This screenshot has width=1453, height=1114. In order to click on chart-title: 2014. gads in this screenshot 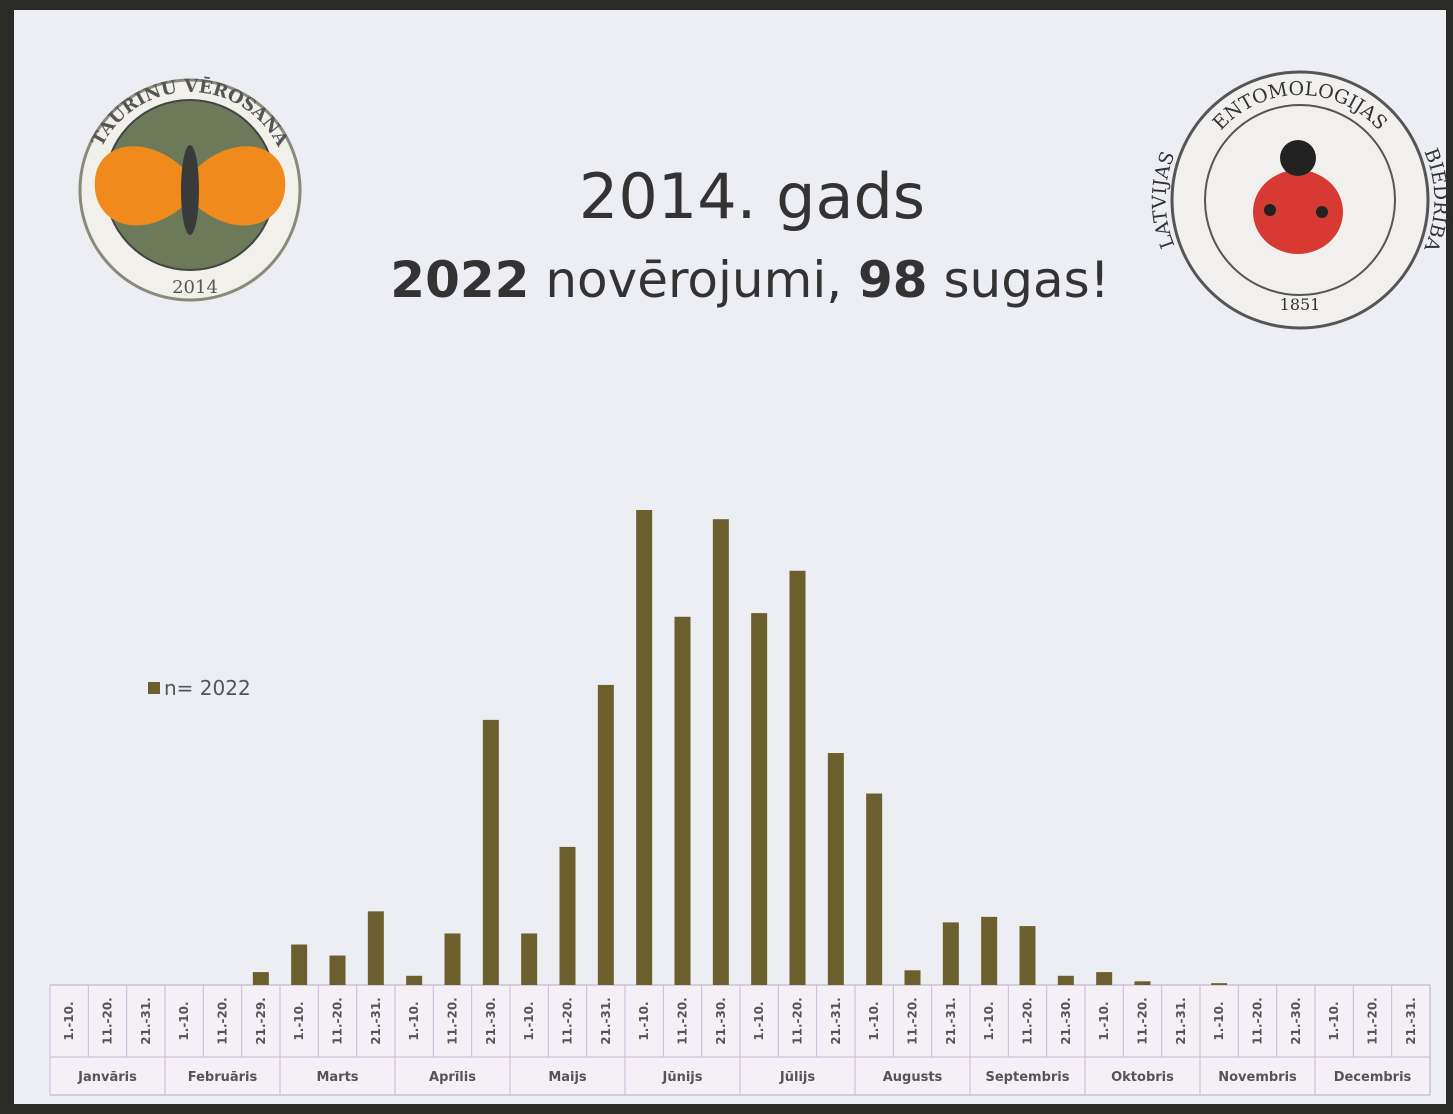, I will do `click(752, 196)`.